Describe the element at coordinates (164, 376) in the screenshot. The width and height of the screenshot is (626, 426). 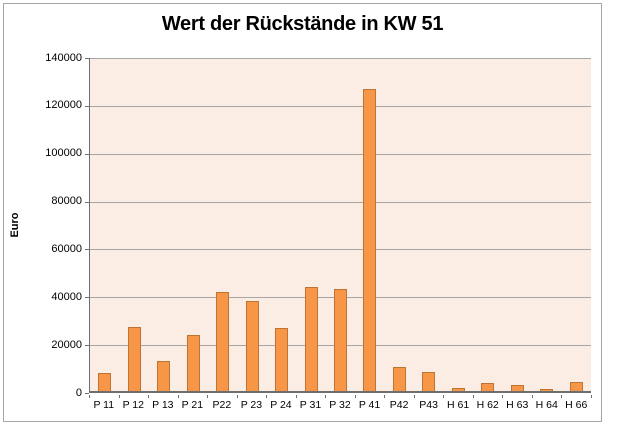
I see `bar-p13` at that location.